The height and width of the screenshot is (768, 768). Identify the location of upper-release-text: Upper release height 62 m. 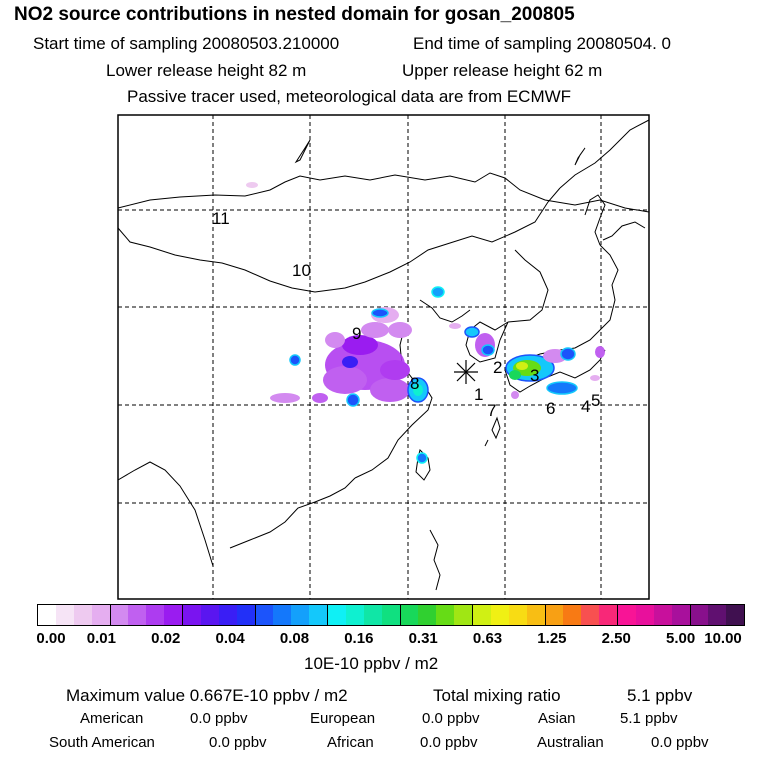
(502, 70).